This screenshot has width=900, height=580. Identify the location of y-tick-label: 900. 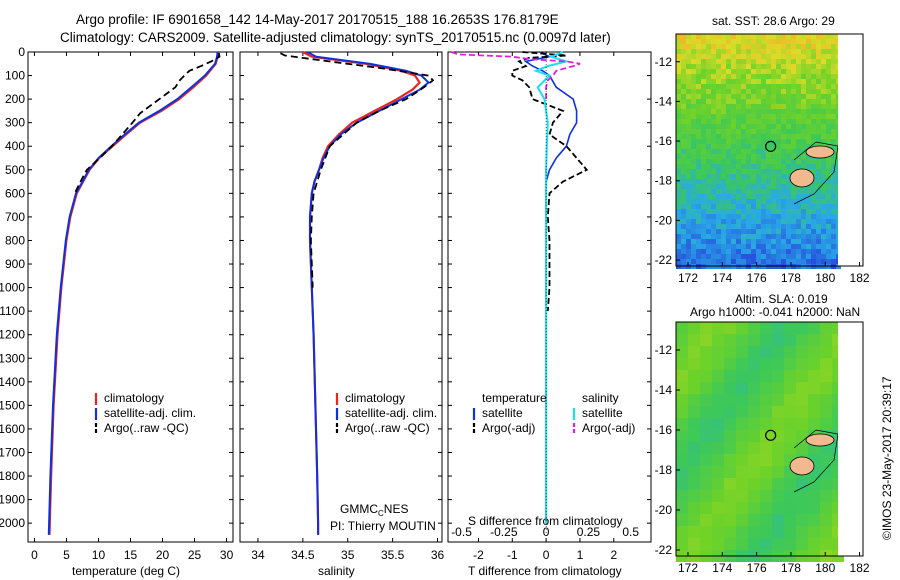
(15, 264).